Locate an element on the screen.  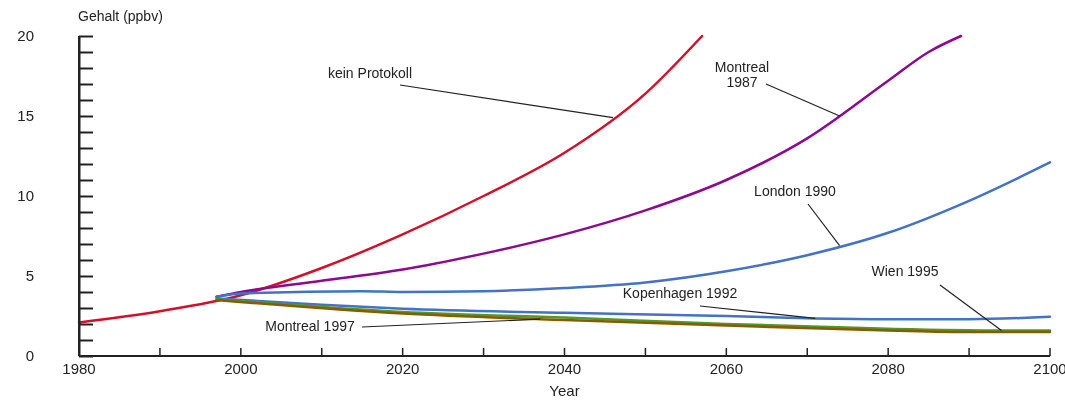
y-axis-title: Gehalt (ppbv) is located at coordinates (120, 16).